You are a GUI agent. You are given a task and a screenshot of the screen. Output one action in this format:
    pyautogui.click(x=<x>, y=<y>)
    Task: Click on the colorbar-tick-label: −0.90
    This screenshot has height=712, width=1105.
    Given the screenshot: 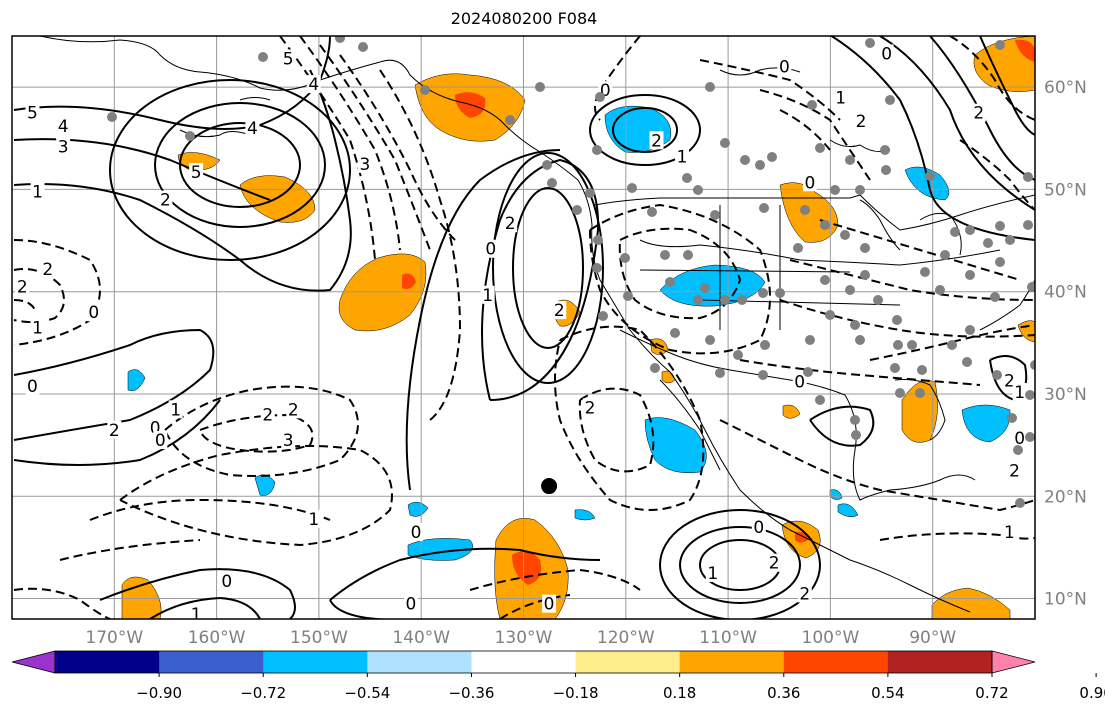 What is the action you would take?
    pyautogui.click(x=159, y=693)
    